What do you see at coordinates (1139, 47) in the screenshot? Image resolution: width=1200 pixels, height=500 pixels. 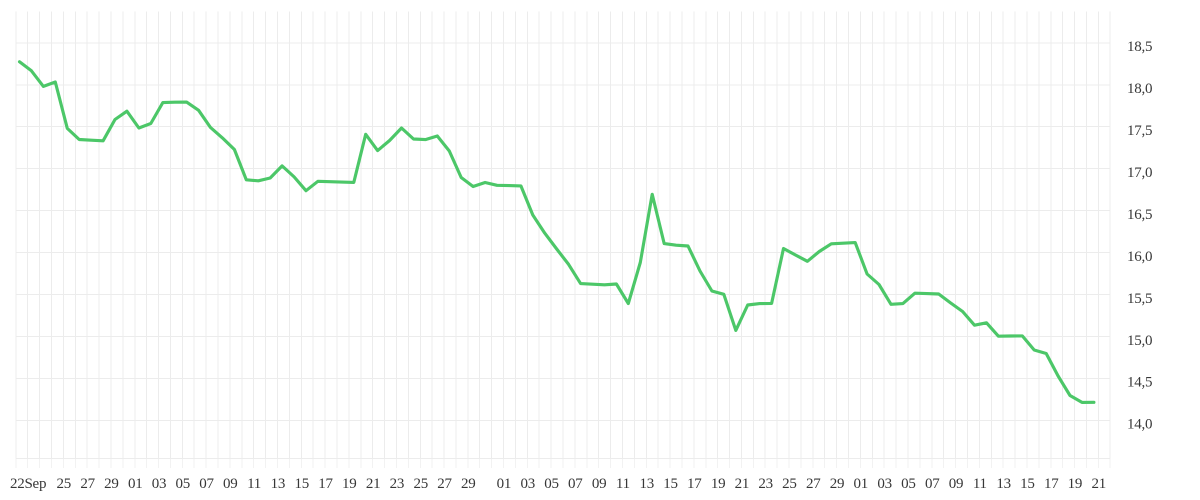 I see `svg-text: 18,5` at bounding box center [1139, 47].